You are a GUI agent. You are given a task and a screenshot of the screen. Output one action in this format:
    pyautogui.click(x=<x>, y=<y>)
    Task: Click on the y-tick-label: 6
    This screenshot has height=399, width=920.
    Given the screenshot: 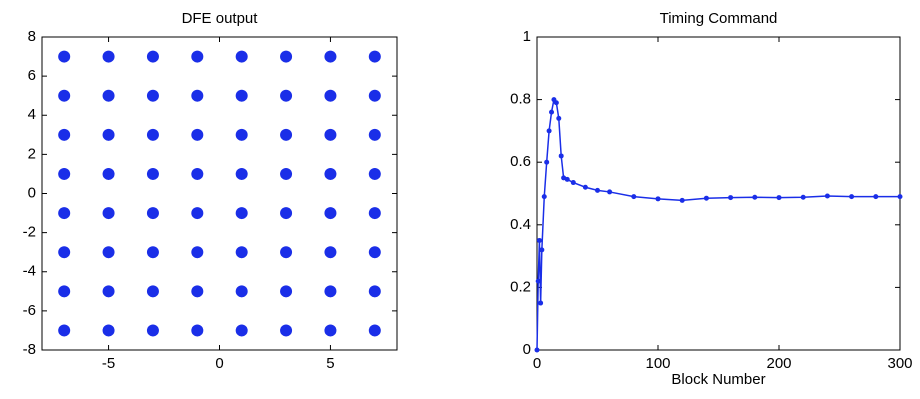 What is the action you would take?
    pyautogui.click(x=32, y=75)
    